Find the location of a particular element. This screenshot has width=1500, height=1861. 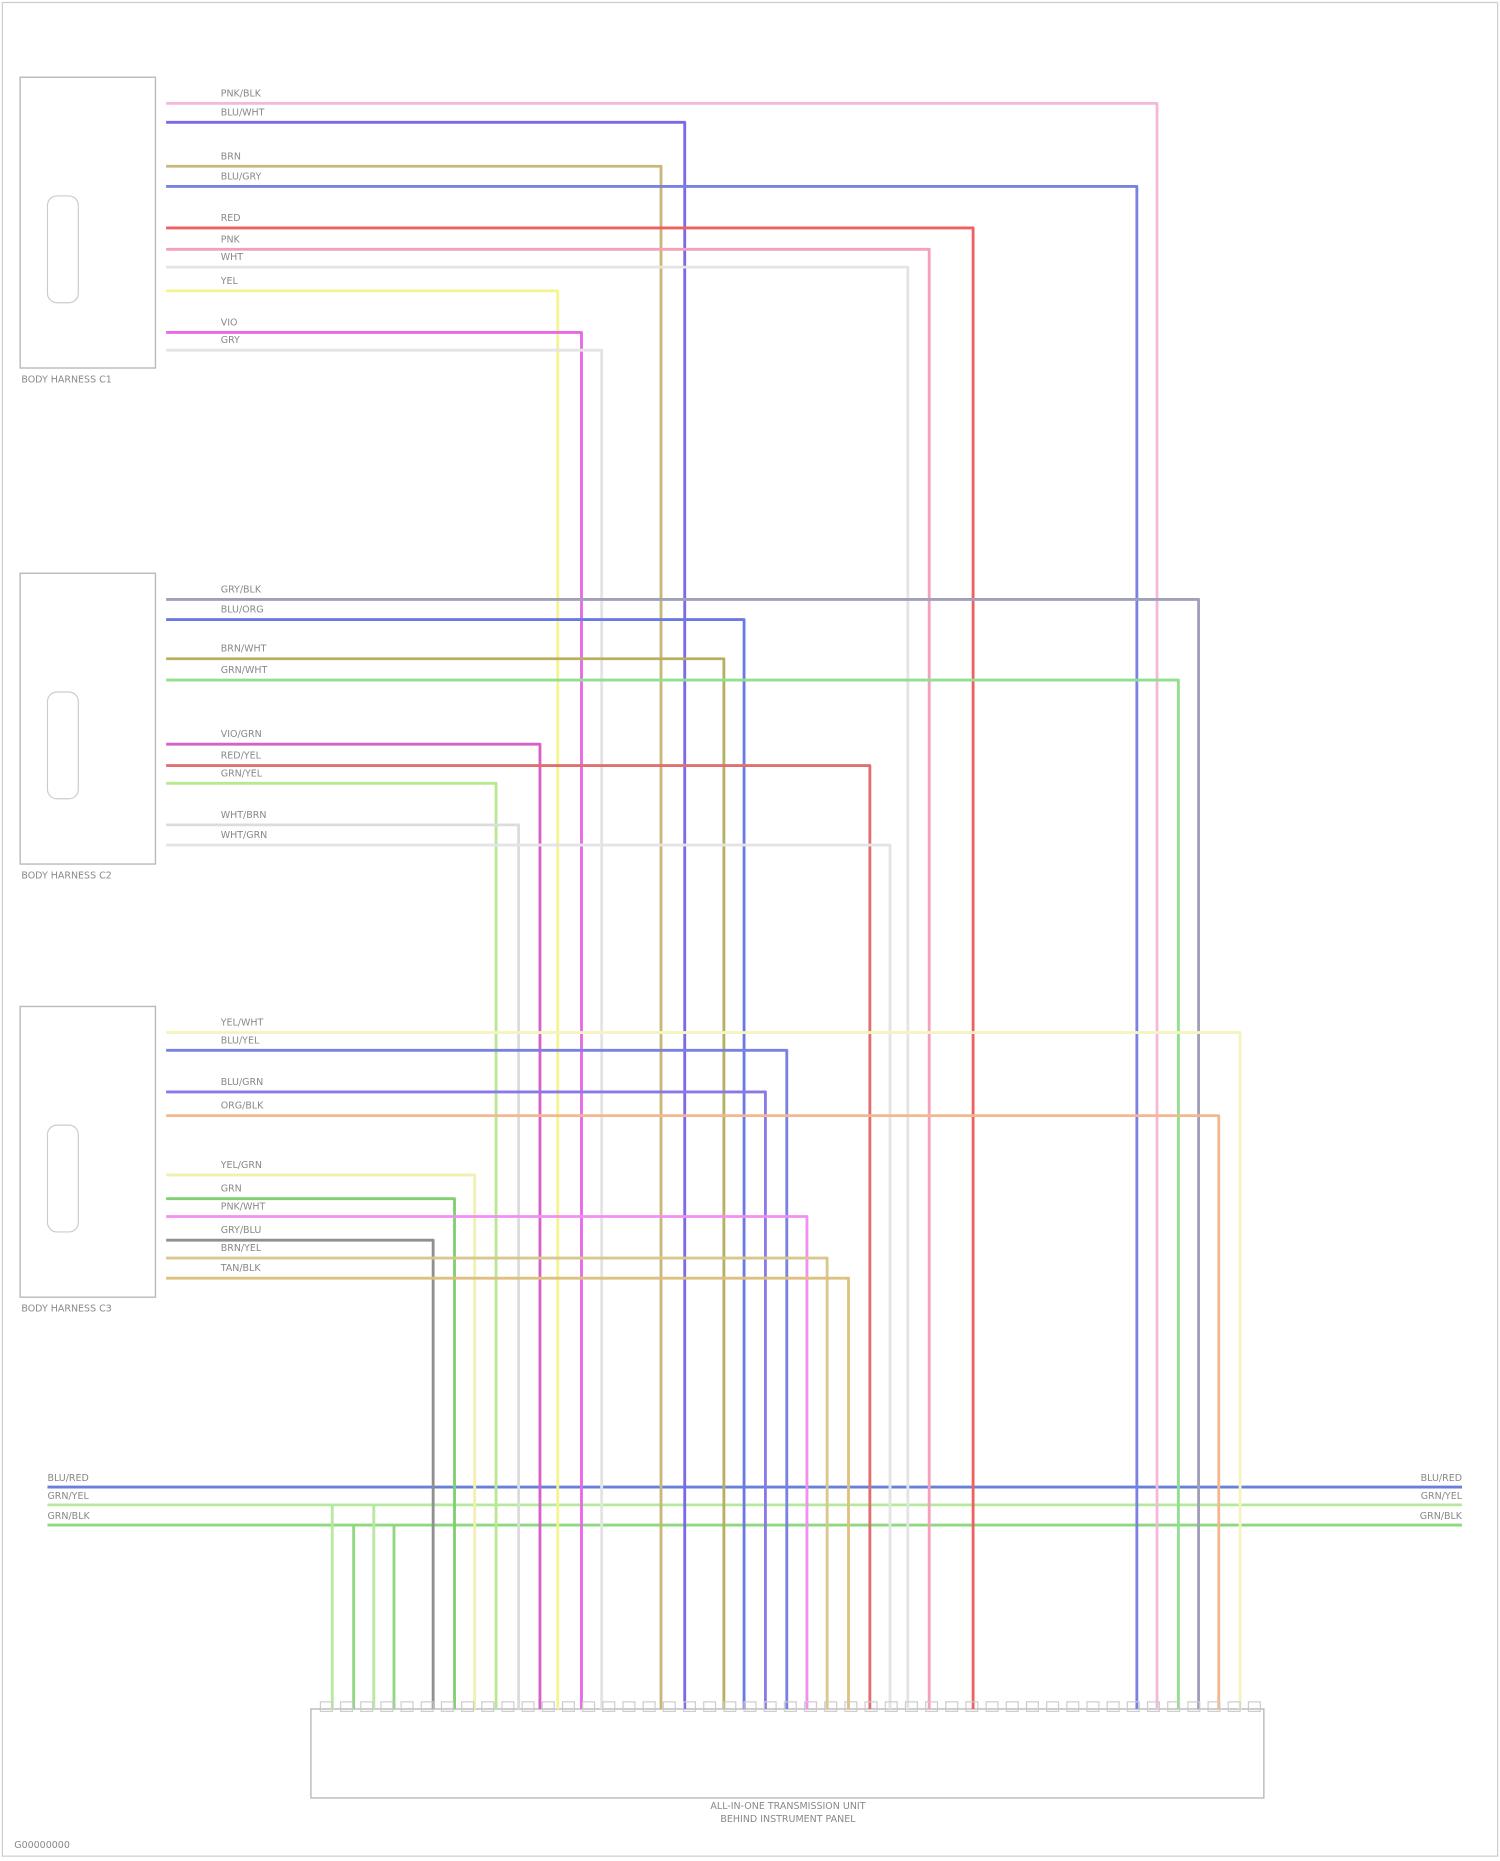

wire-label: GRN/YEL is located at coordinates (242, 773).